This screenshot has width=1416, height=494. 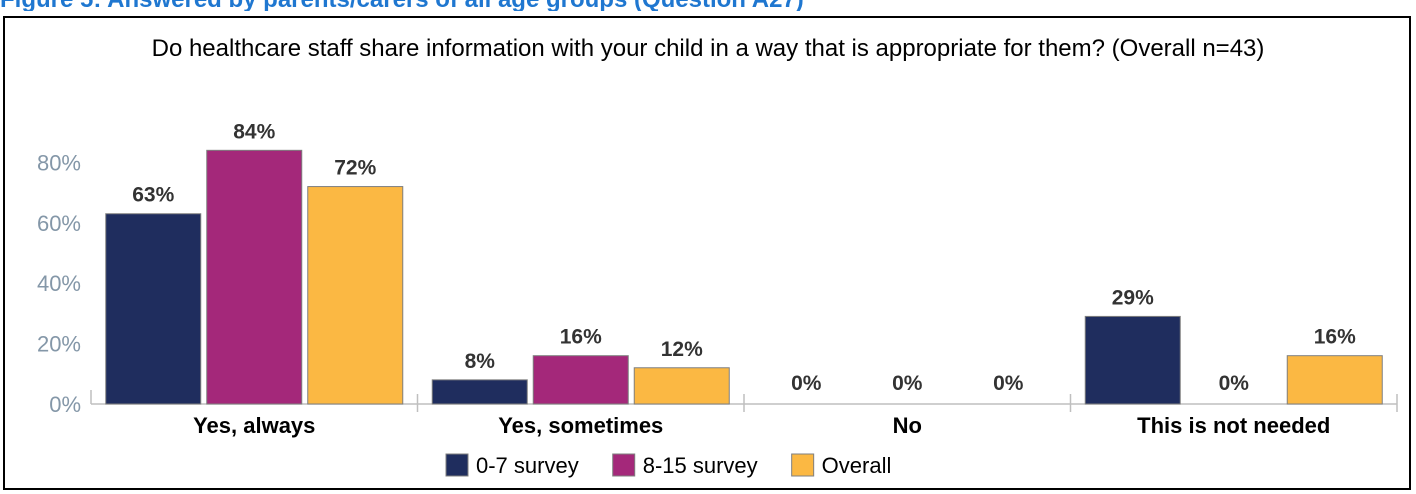 I want to click on data-label: 12%, so click(x=682, y=349).